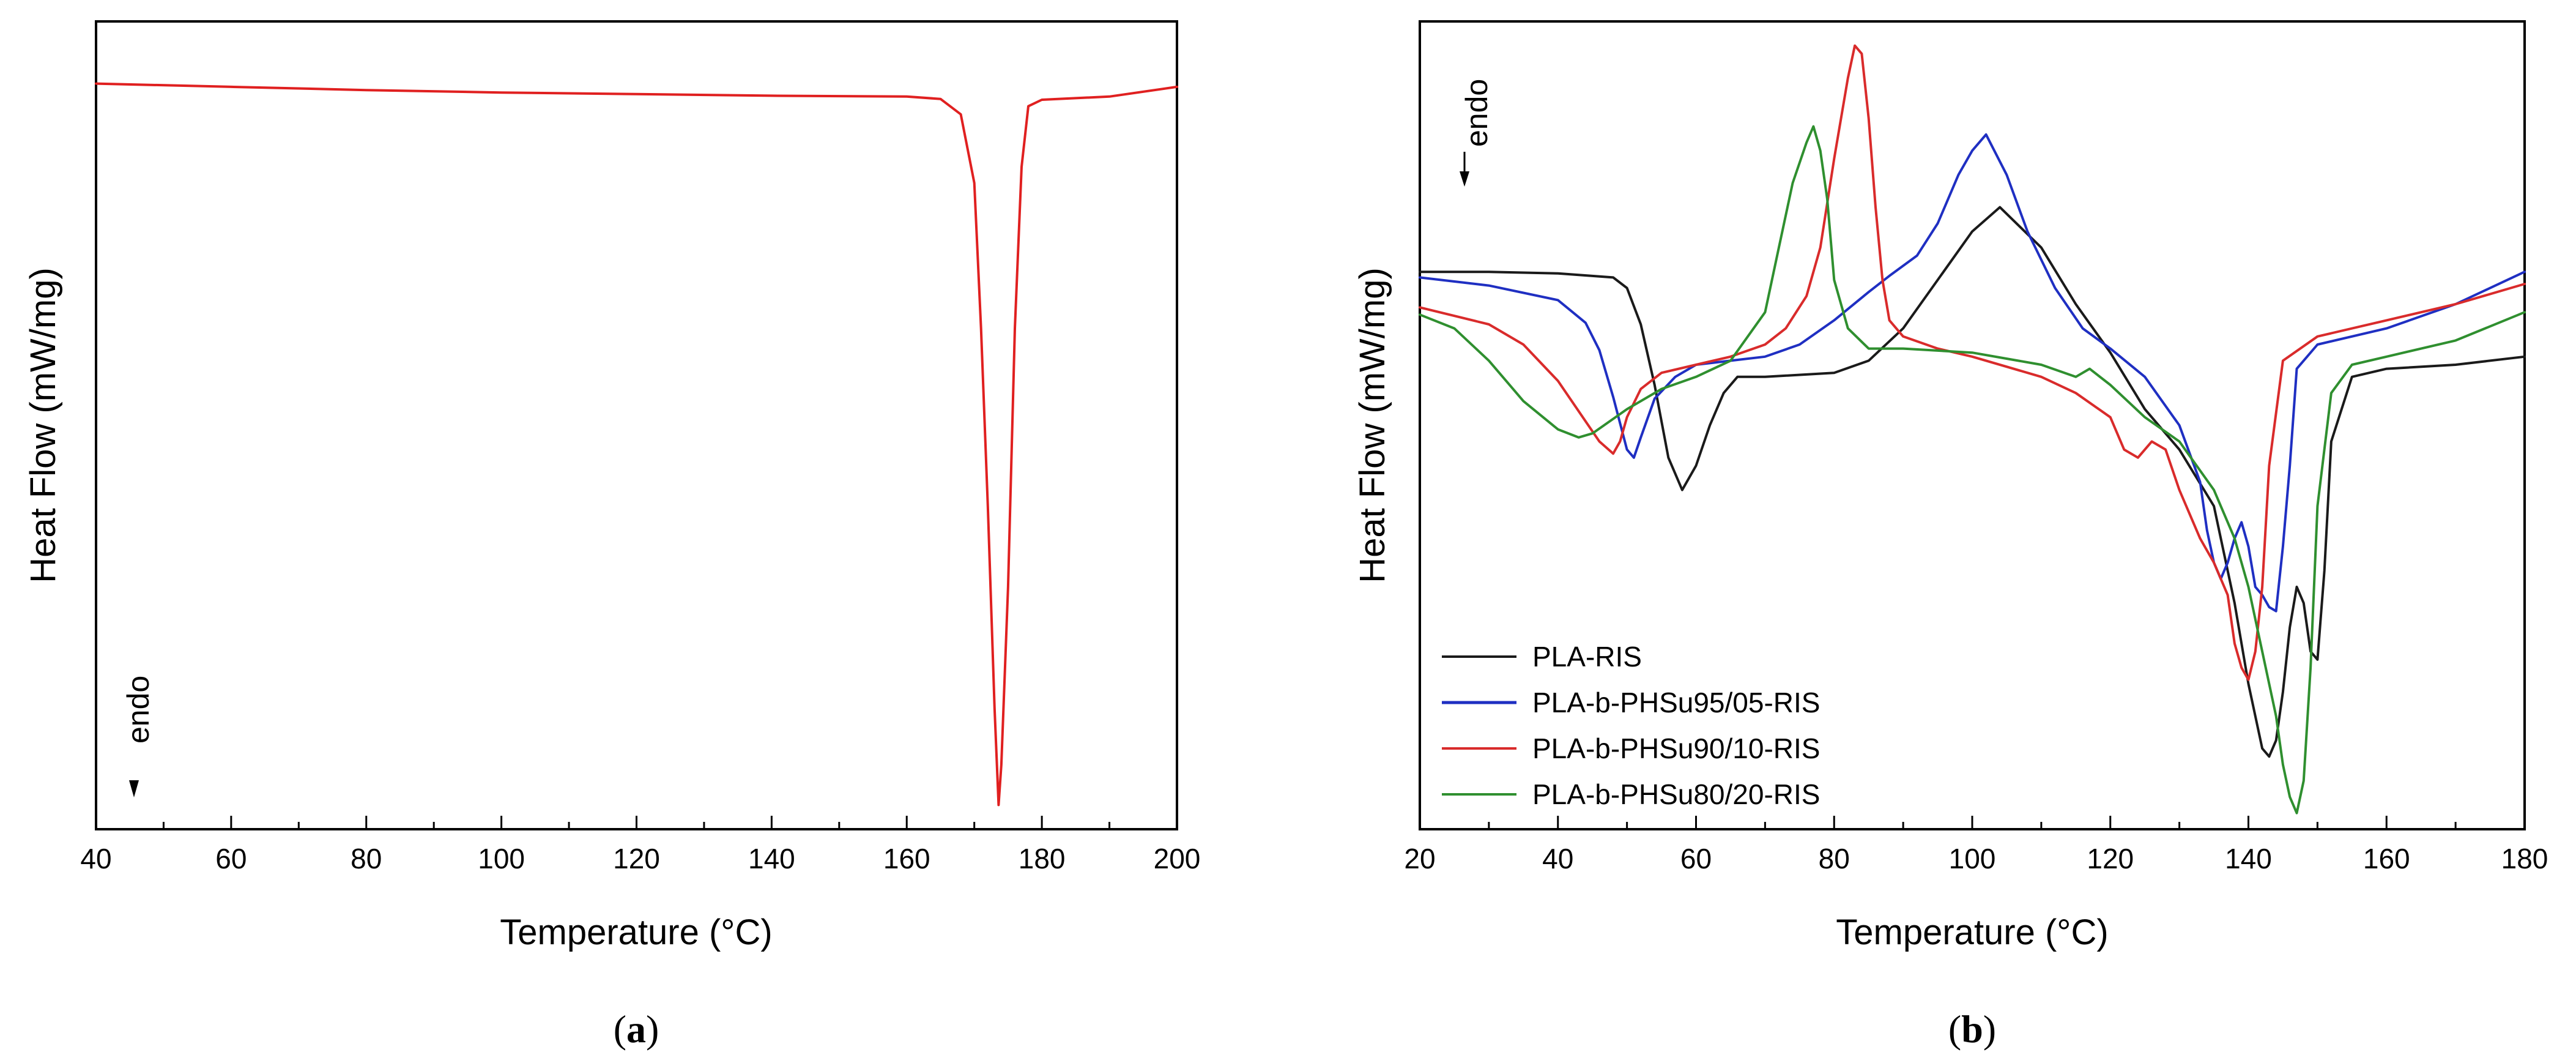 This screenshot has height=1063, width=2576. Describe the element at coordinates (636, 932) in the screenshot. I see `panel-a-x-axis-title: Temperature (°C)` at that location.